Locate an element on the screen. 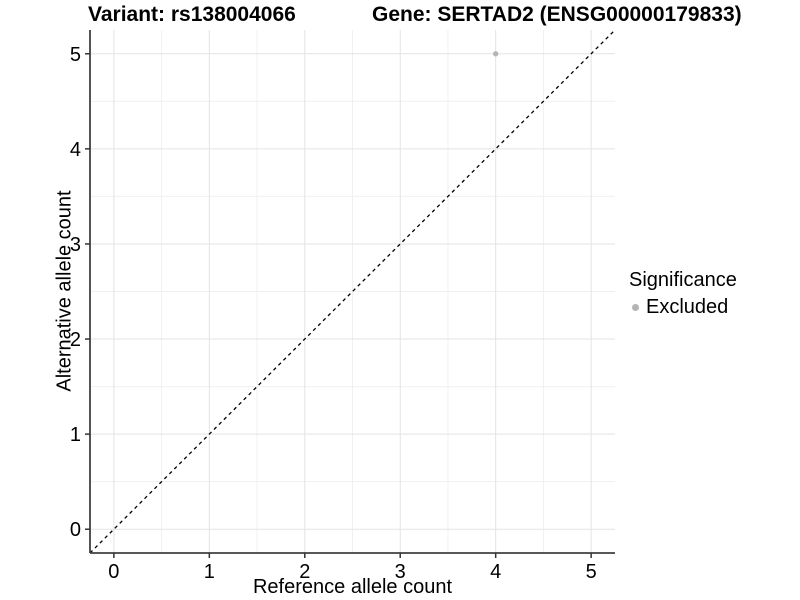 The image size is (800, 600). x-tick-label: 2 is located at coordinates (304, 572).